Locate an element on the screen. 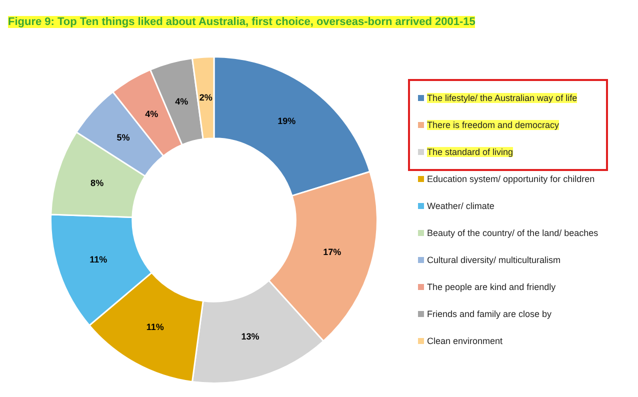 Image resolution: width=638 pixels, height=397 pixels. legend-label: Weather/ climate is located at coordinates (460, 205).